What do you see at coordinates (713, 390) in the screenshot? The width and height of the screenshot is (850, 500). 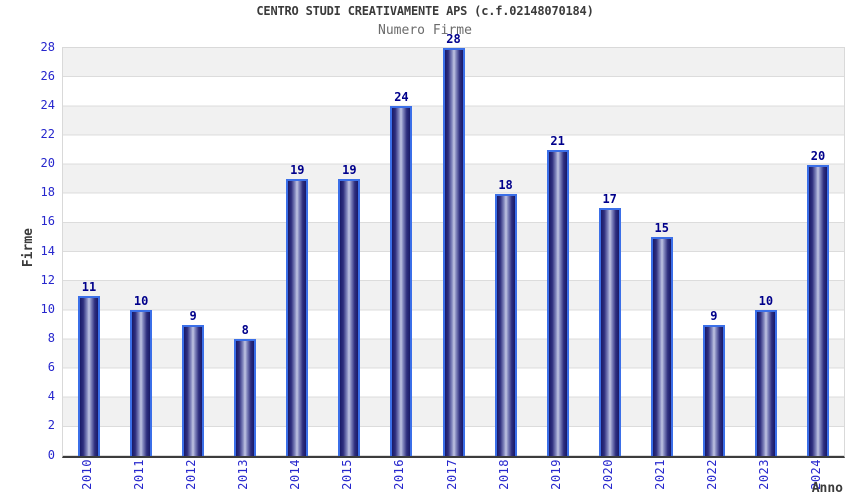 I see `bar-2022` at bounding box center [713, 390].